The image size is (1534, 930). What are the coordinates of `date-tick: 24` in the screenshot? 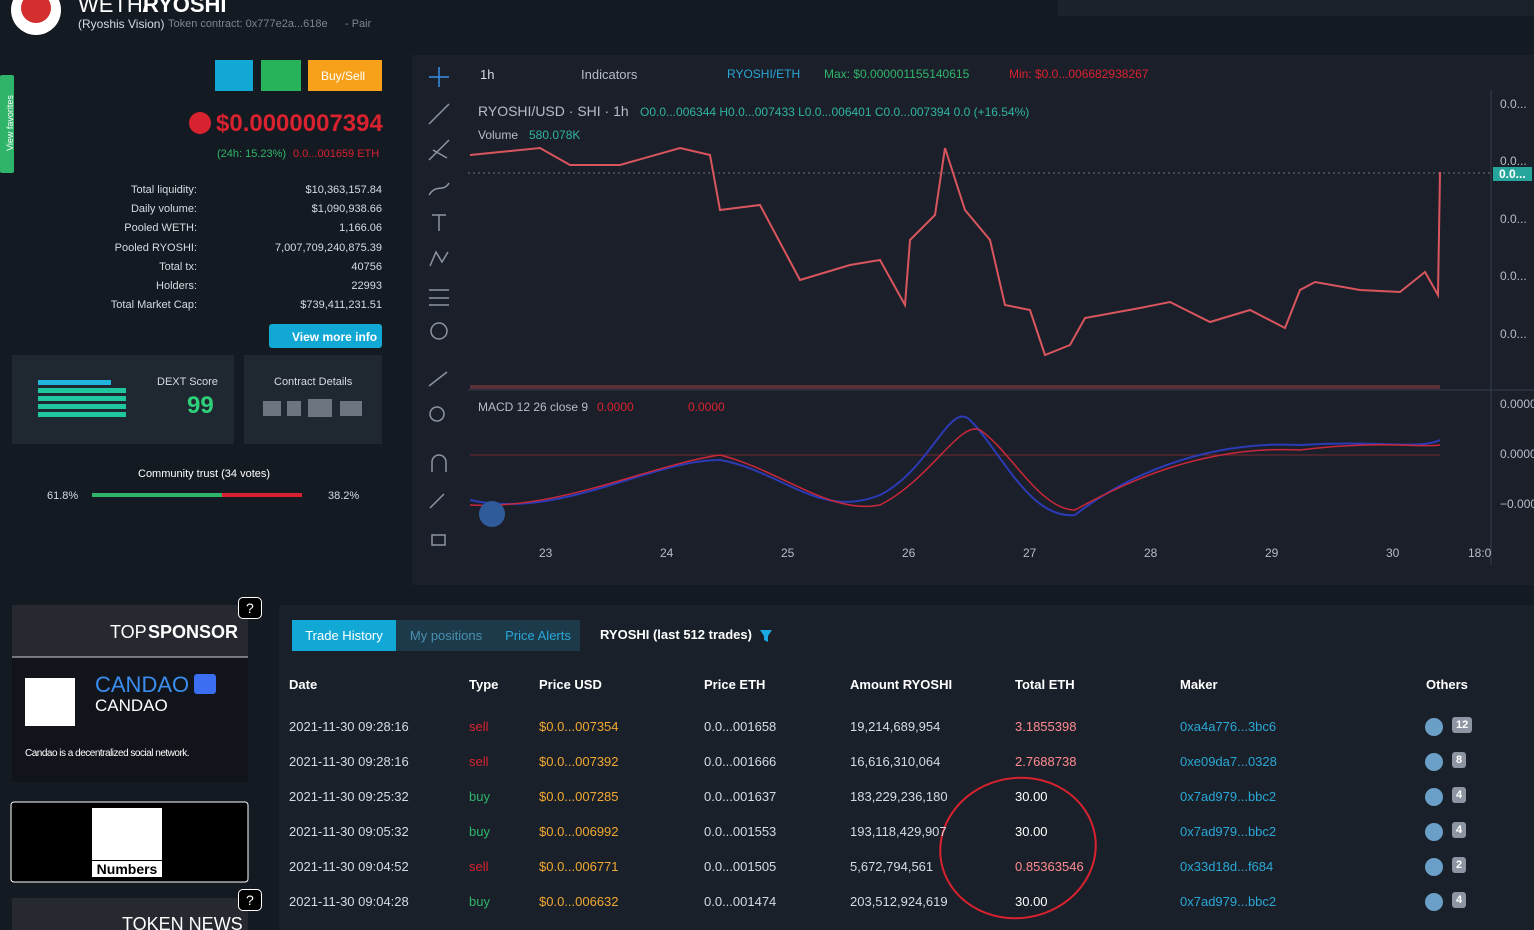 It's located at (667, 553).